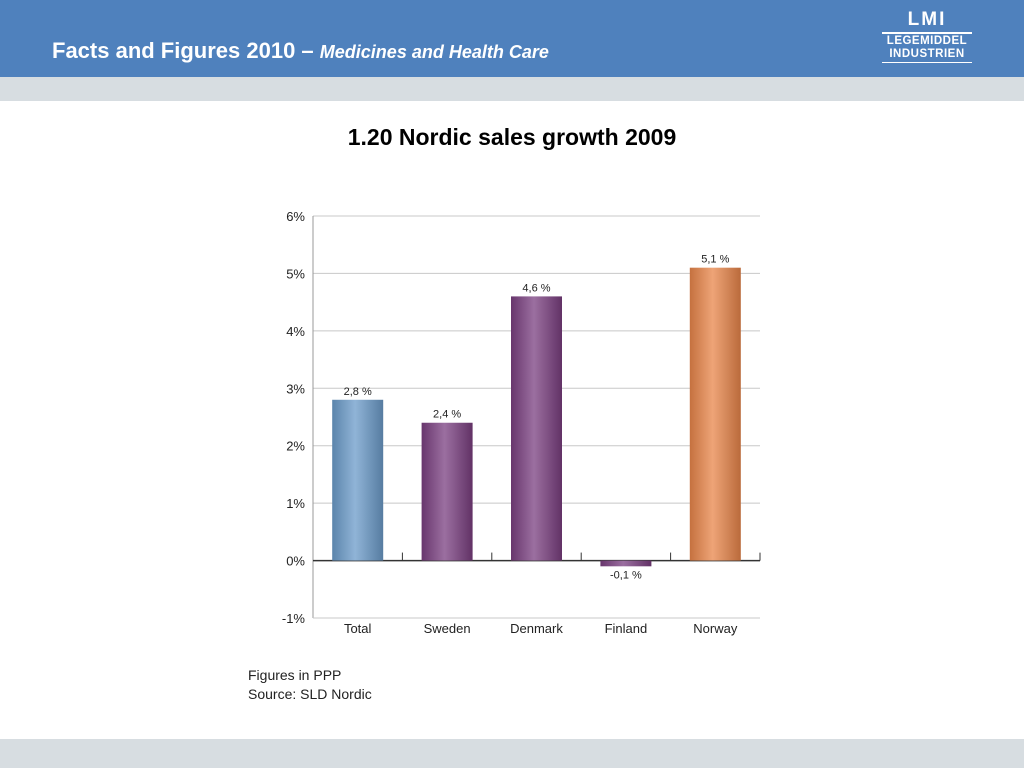 This screenshot has width=1024, height=768. Describe the element at coordinates (358, 480) in the screenshot. I see `bar-total` at that location.